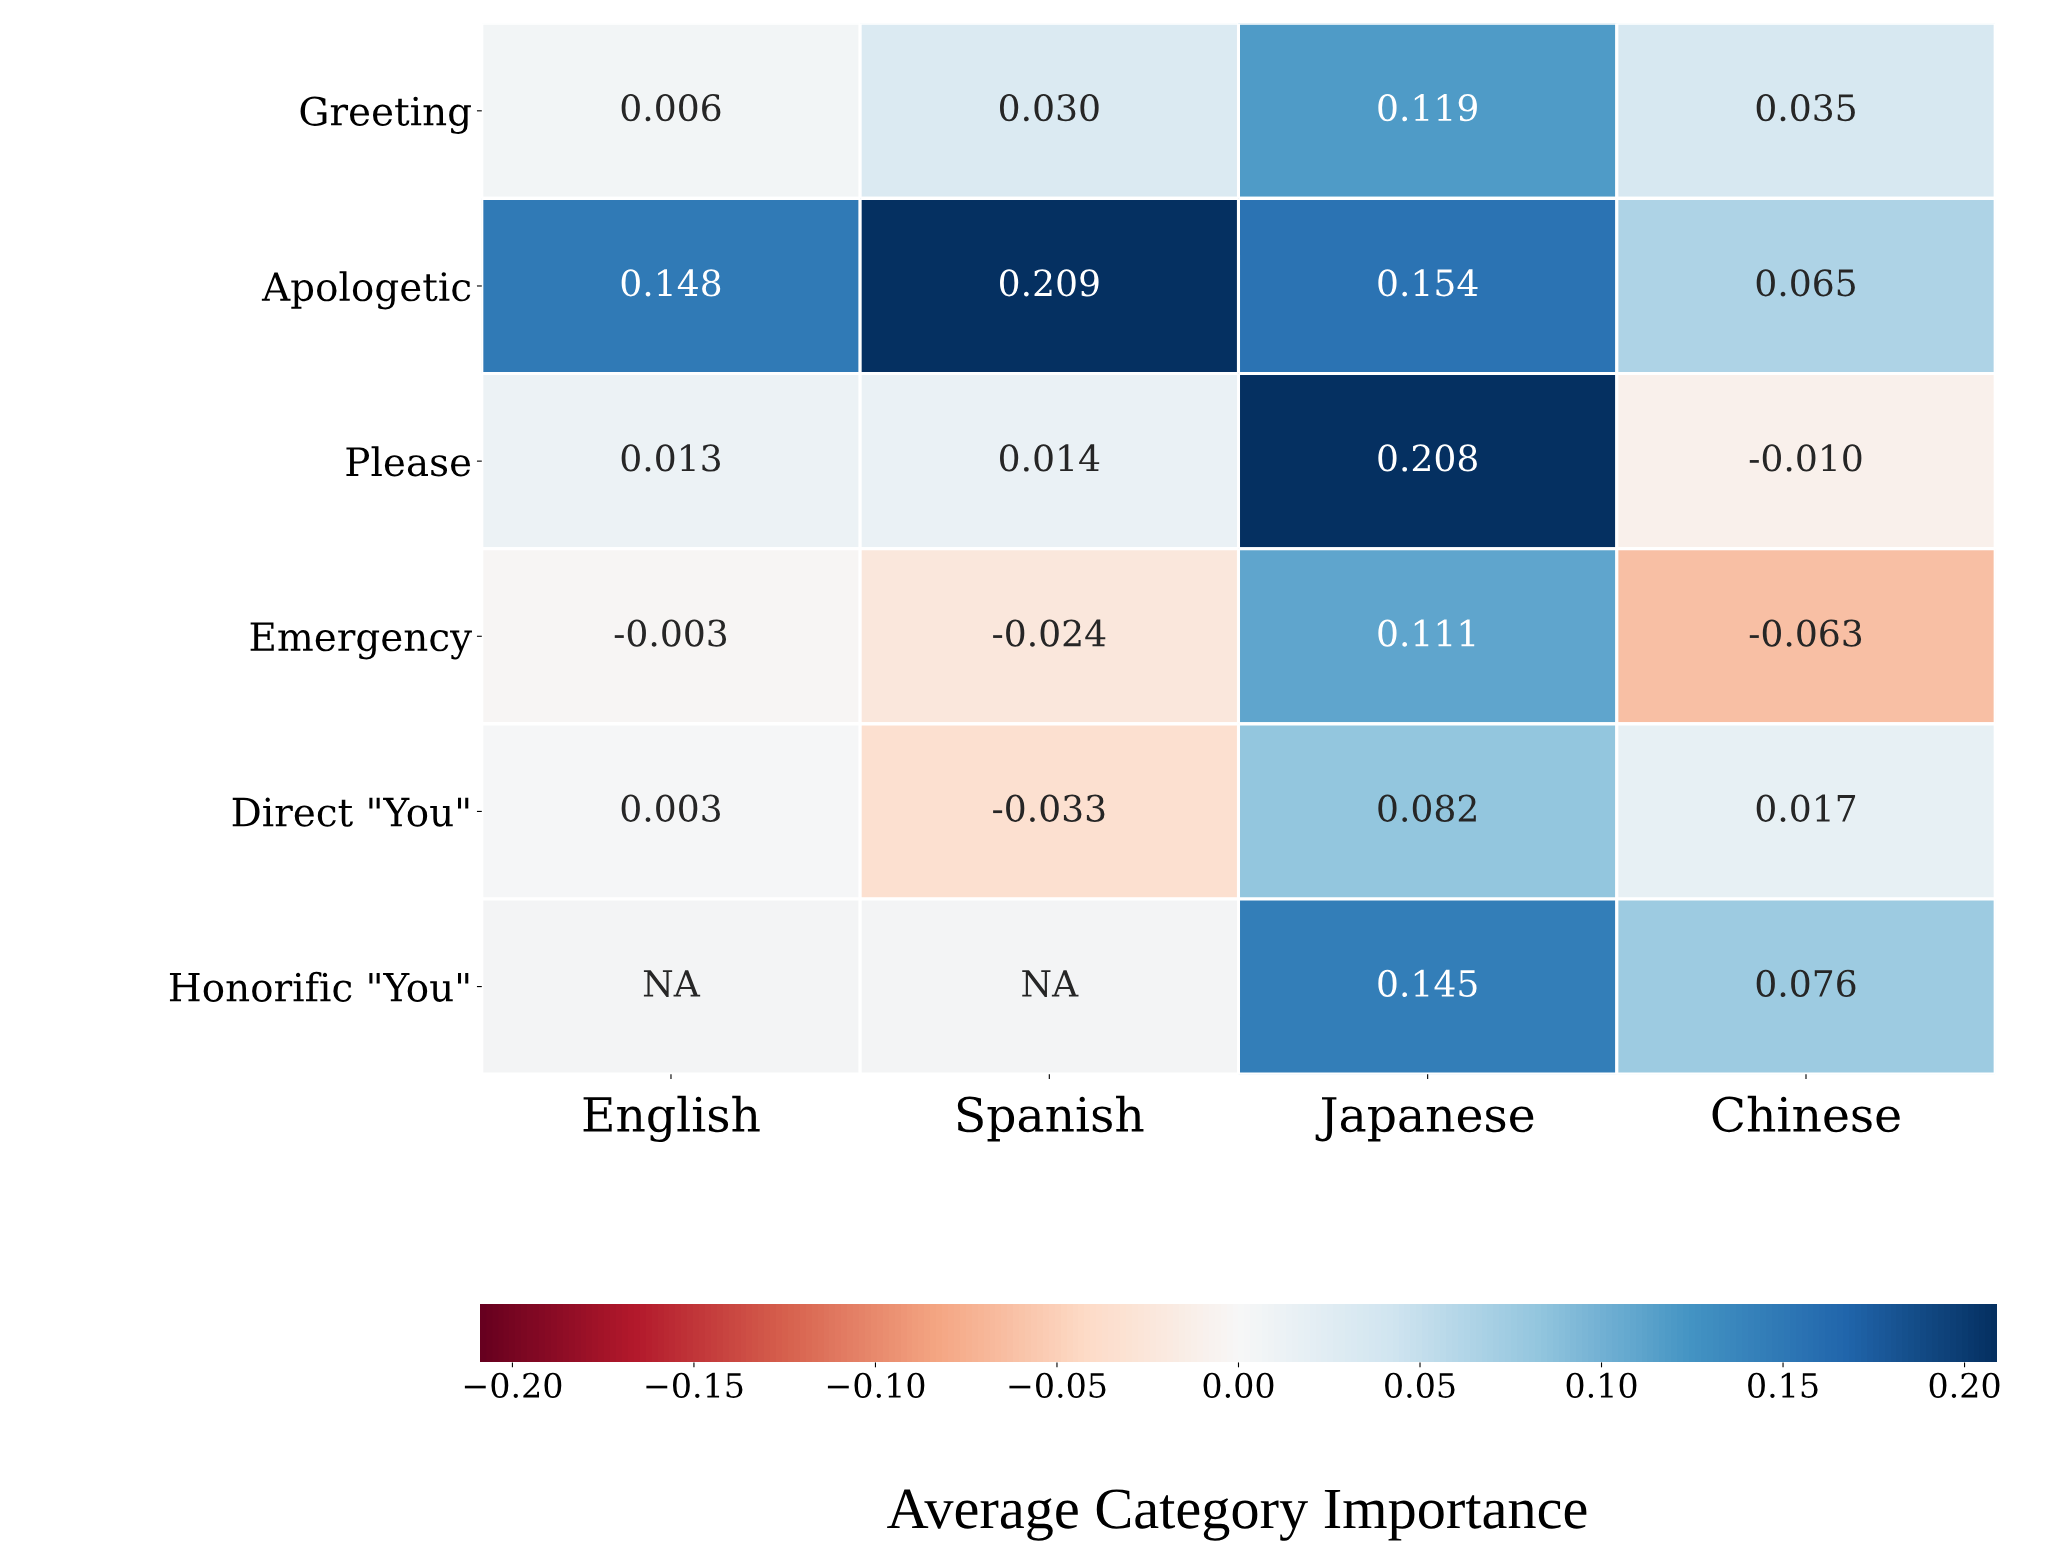  Describe the element at coordinates (1805, 107) in the screenshot. I see `data-label: 0.035` at that location.